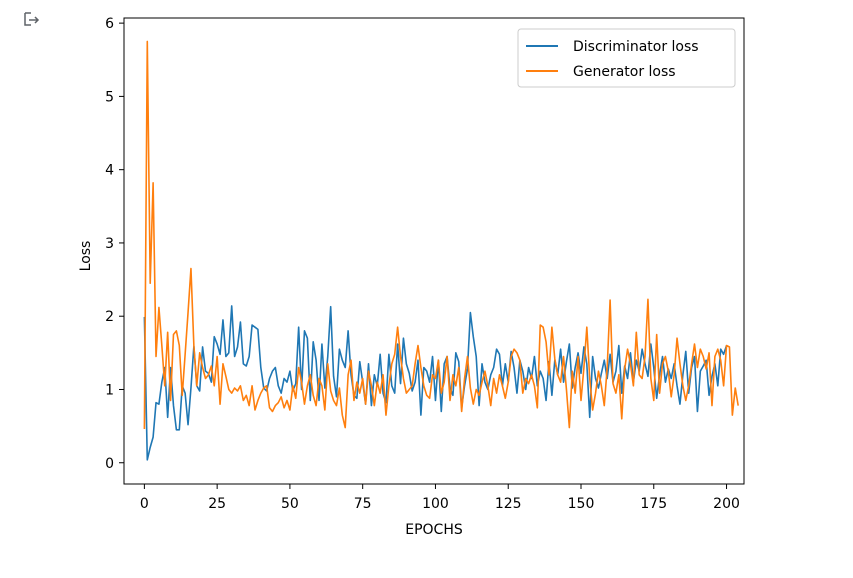 This screenshot has width=853, height=578. Describe the element at coordinates (109, 464) in the screenshot. I see `y-tick-label: 0` at that location.